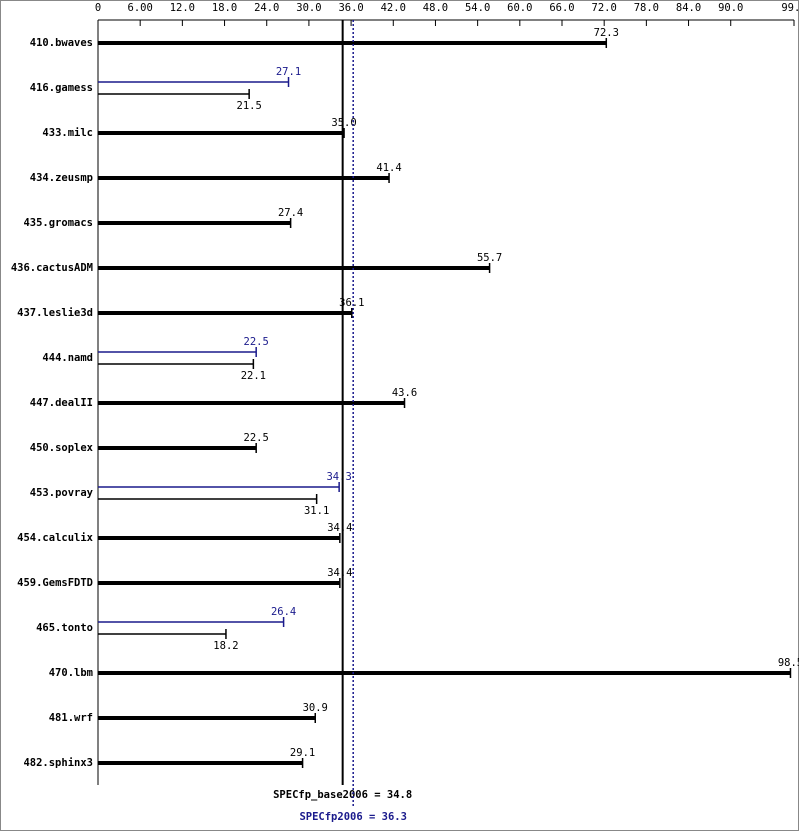 The image size is (799, 831). Describe the element at coordinates (315, 708) in the screenshot. I see `value-label: 30.9` at that location.